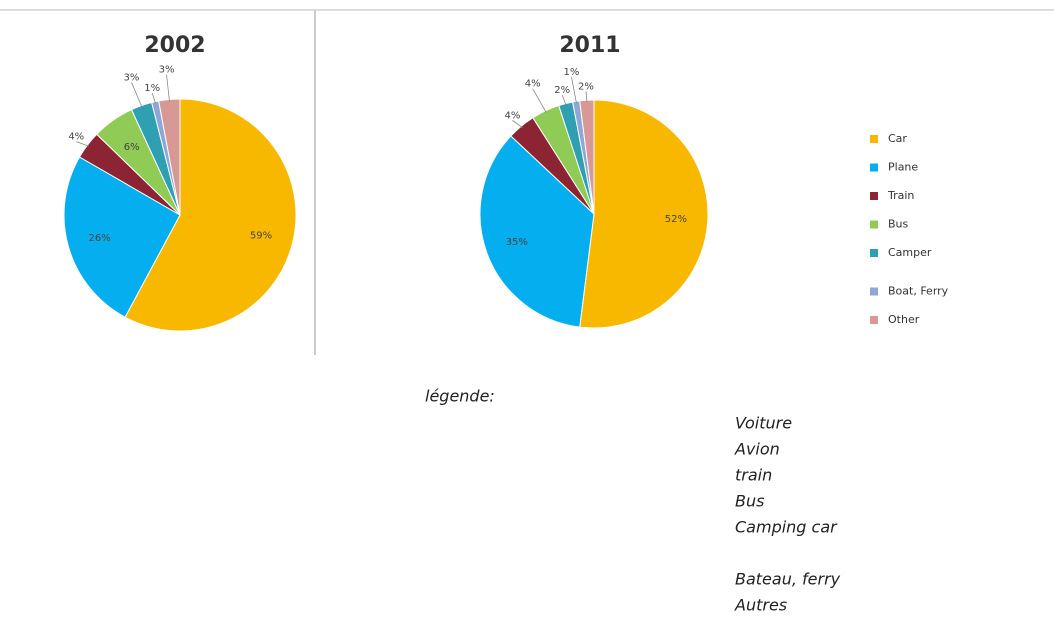 The width and height of the screenshot is (1054, 632). What do you see at coordinates (261, 235) in the screenshot?
I see `data-label: 59%` at bounding box center [261, 235].